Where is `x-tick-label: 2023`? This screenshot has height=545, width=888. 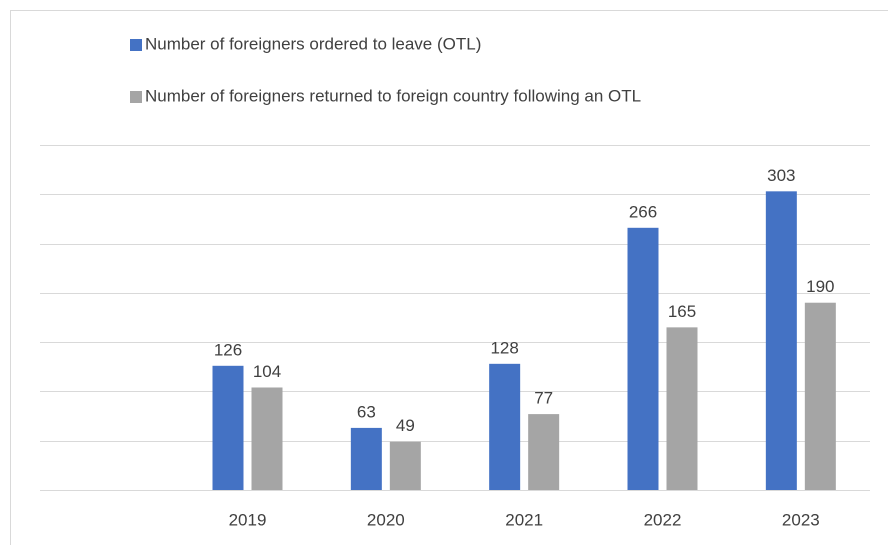
x-tick-label: 2023 is located at coordinates (801, 519).